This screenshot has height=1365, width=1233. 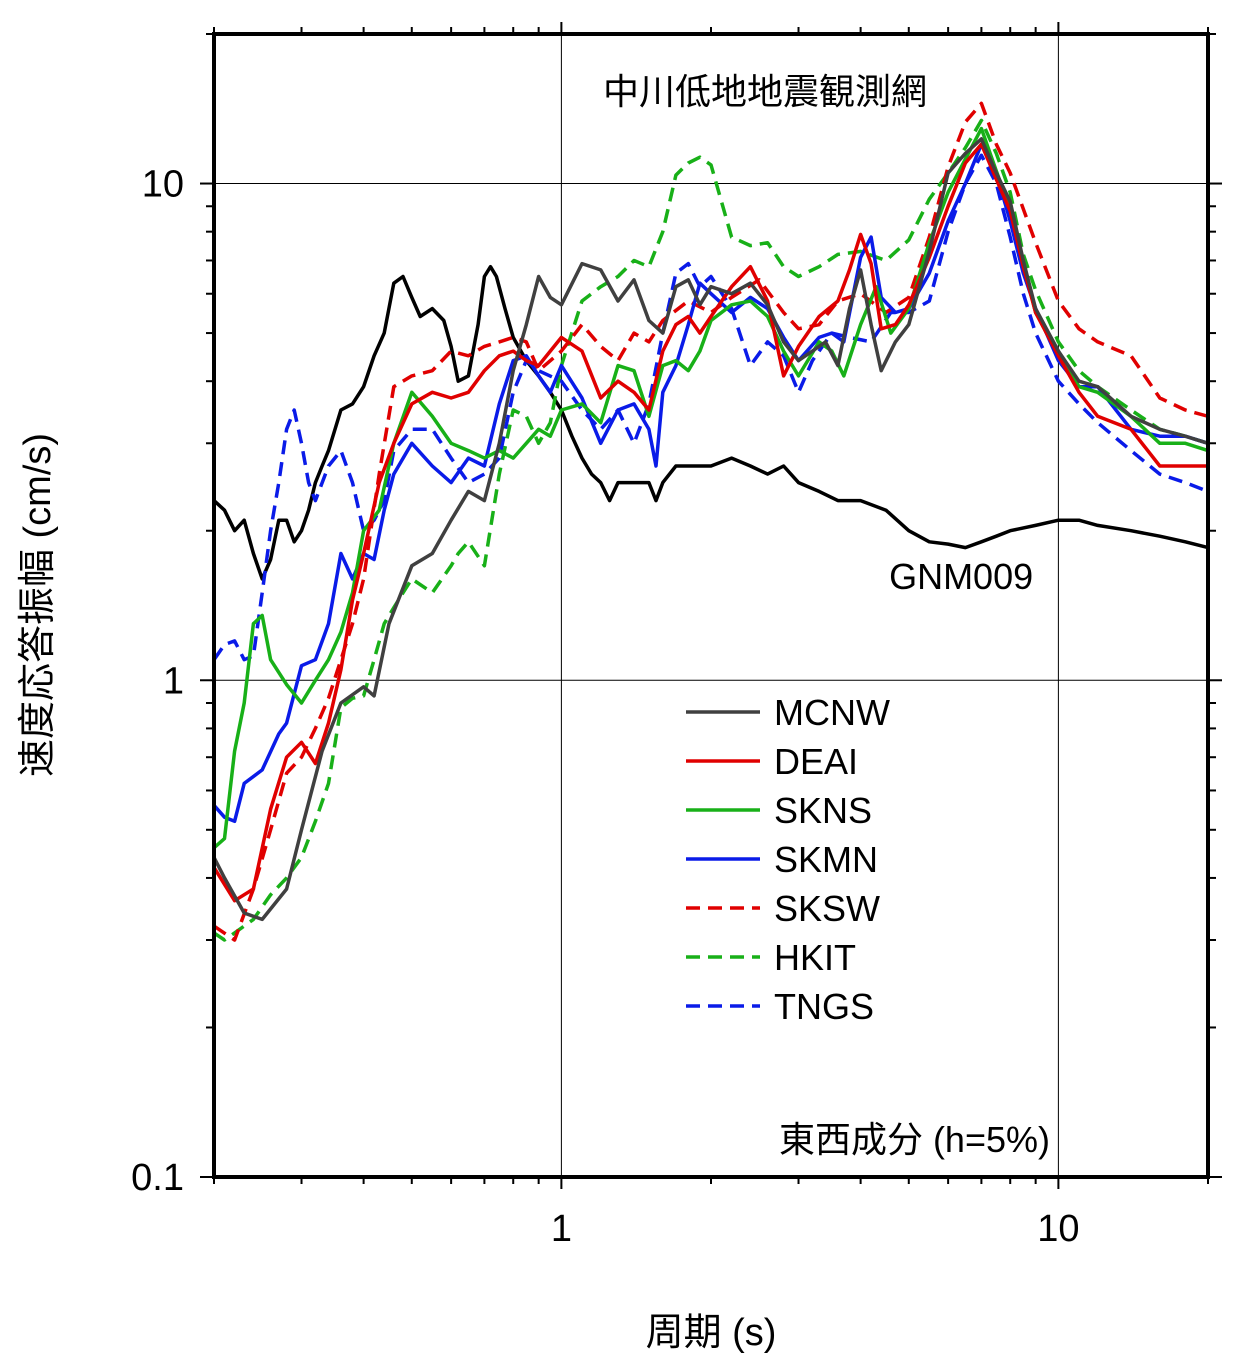 I want to click on component-annotation: 東西成分 (h=5%), so click(x=914, y=1139).